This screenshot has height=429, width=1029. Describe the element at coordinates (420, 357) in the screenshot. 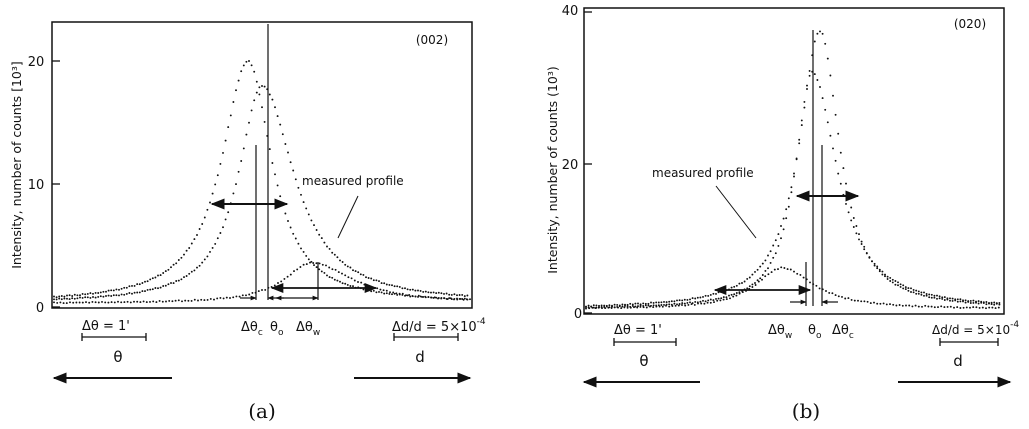

I see `axis-d-label-a: d` at that location.